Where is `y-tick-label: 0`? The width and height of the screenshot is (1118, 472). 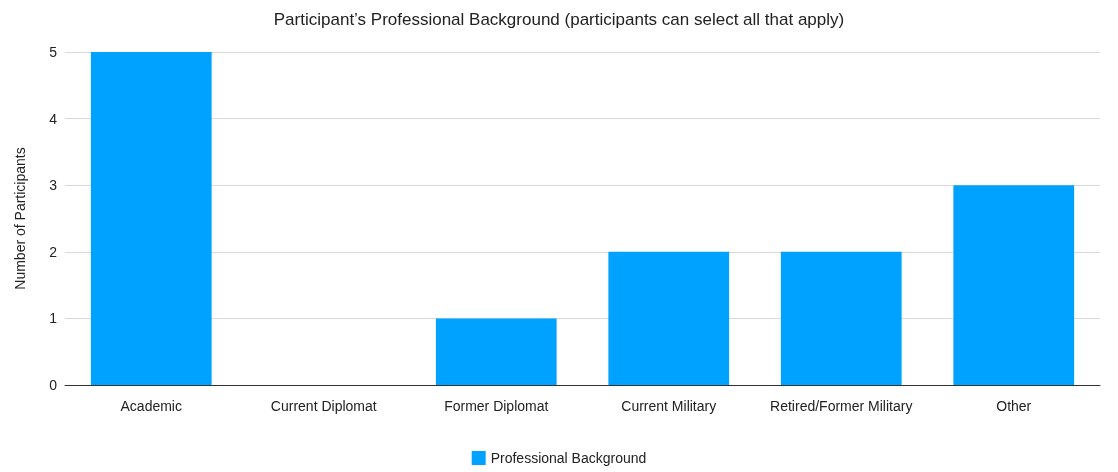
y-tick-label: 0 is located at coordinates (53, 385).